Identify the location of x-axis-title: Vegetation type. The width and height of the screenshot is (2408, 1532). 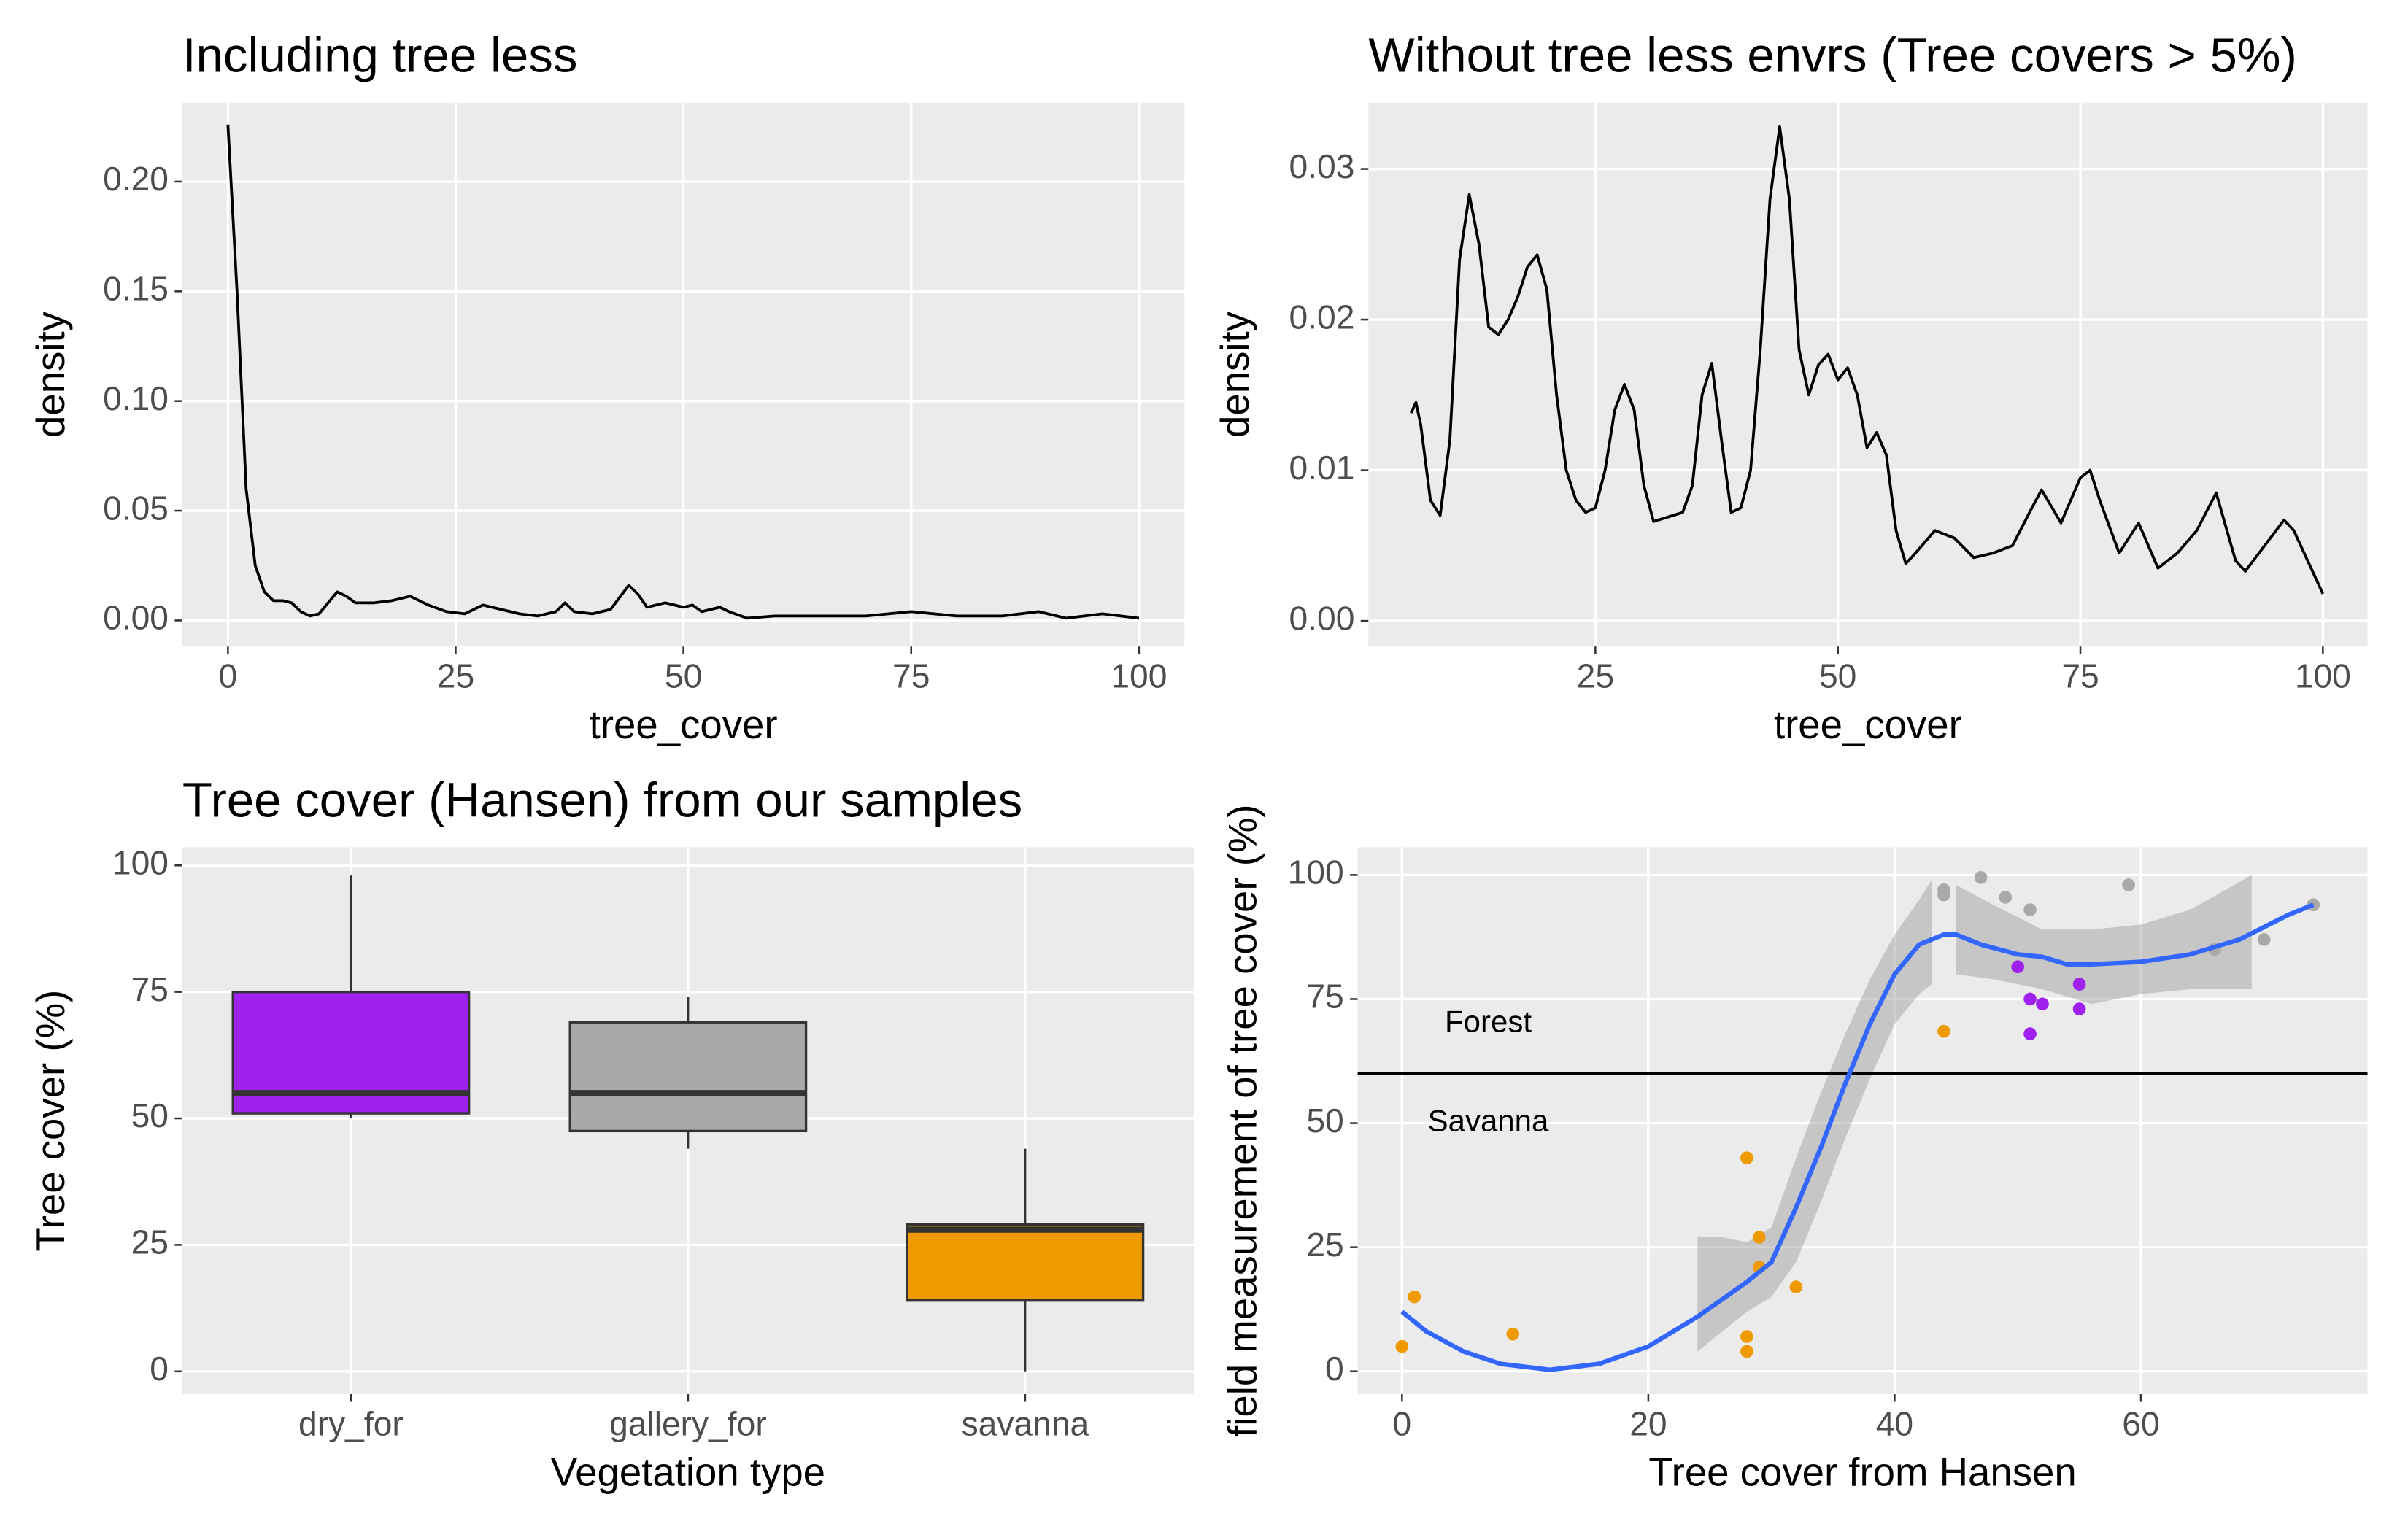
(688, 1473).